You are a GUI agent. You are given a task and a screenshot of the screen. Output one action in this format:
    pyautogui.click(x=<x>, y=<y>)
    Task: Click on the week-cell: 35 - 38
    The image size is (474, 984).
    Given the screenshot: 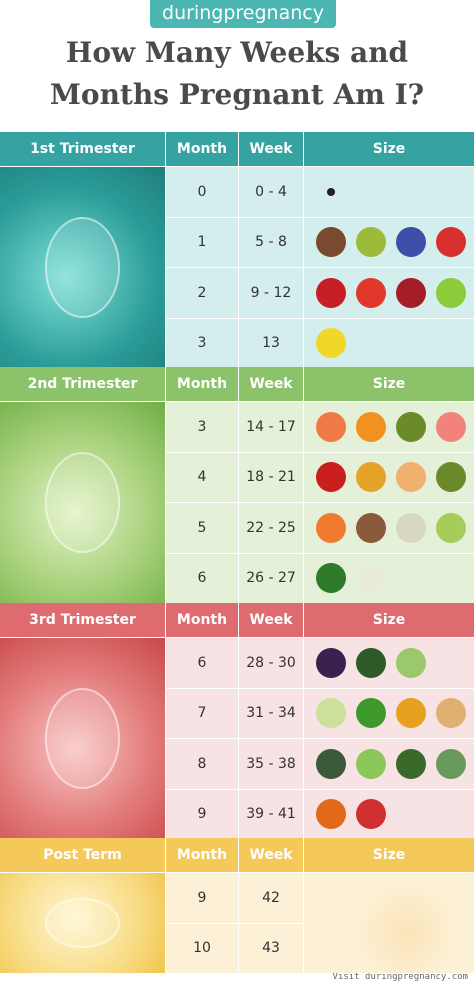 What is the action you would take?
    pyautogui.click(x=271, y=764)
    